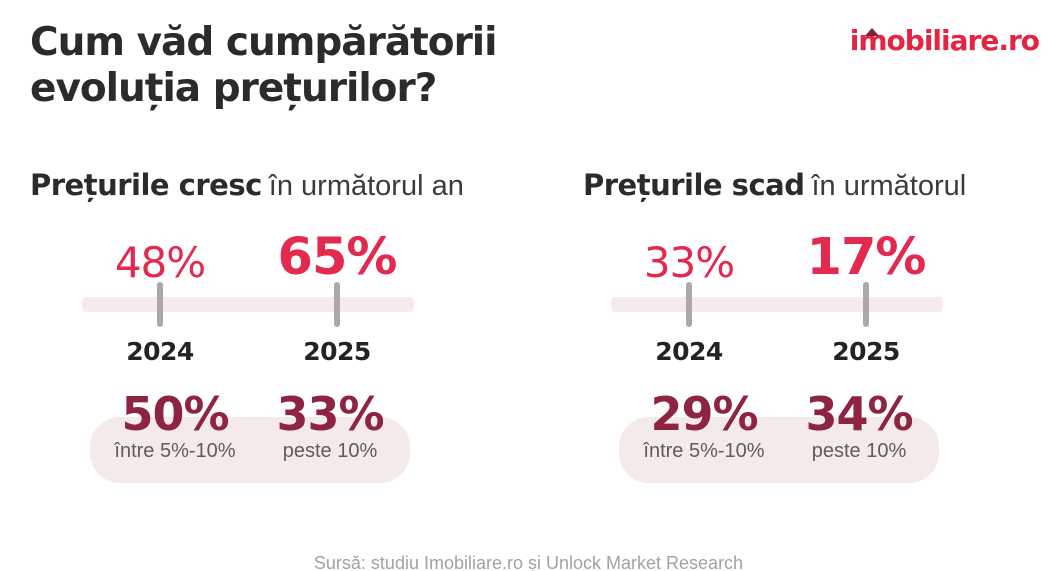 This screenshot has width=1057, height=571. What do you see at coordinates (704, 414) in the screenshot?
I see `breakdown-value-1: 29%` at bounding box center [704, 414].